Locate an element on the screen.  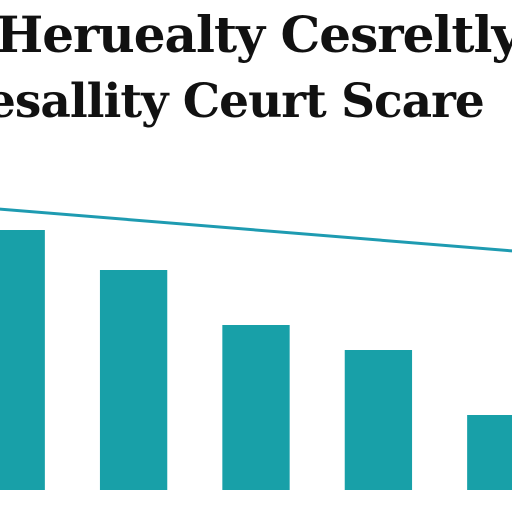
chart-title-line-1: Heruealty Cesreltlys is located at coordinates (256, 34).